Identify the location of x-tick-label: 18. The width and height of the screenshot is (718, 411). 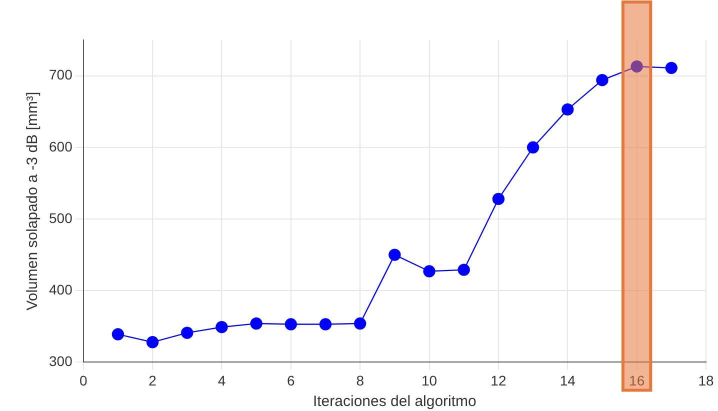
(706, 380).